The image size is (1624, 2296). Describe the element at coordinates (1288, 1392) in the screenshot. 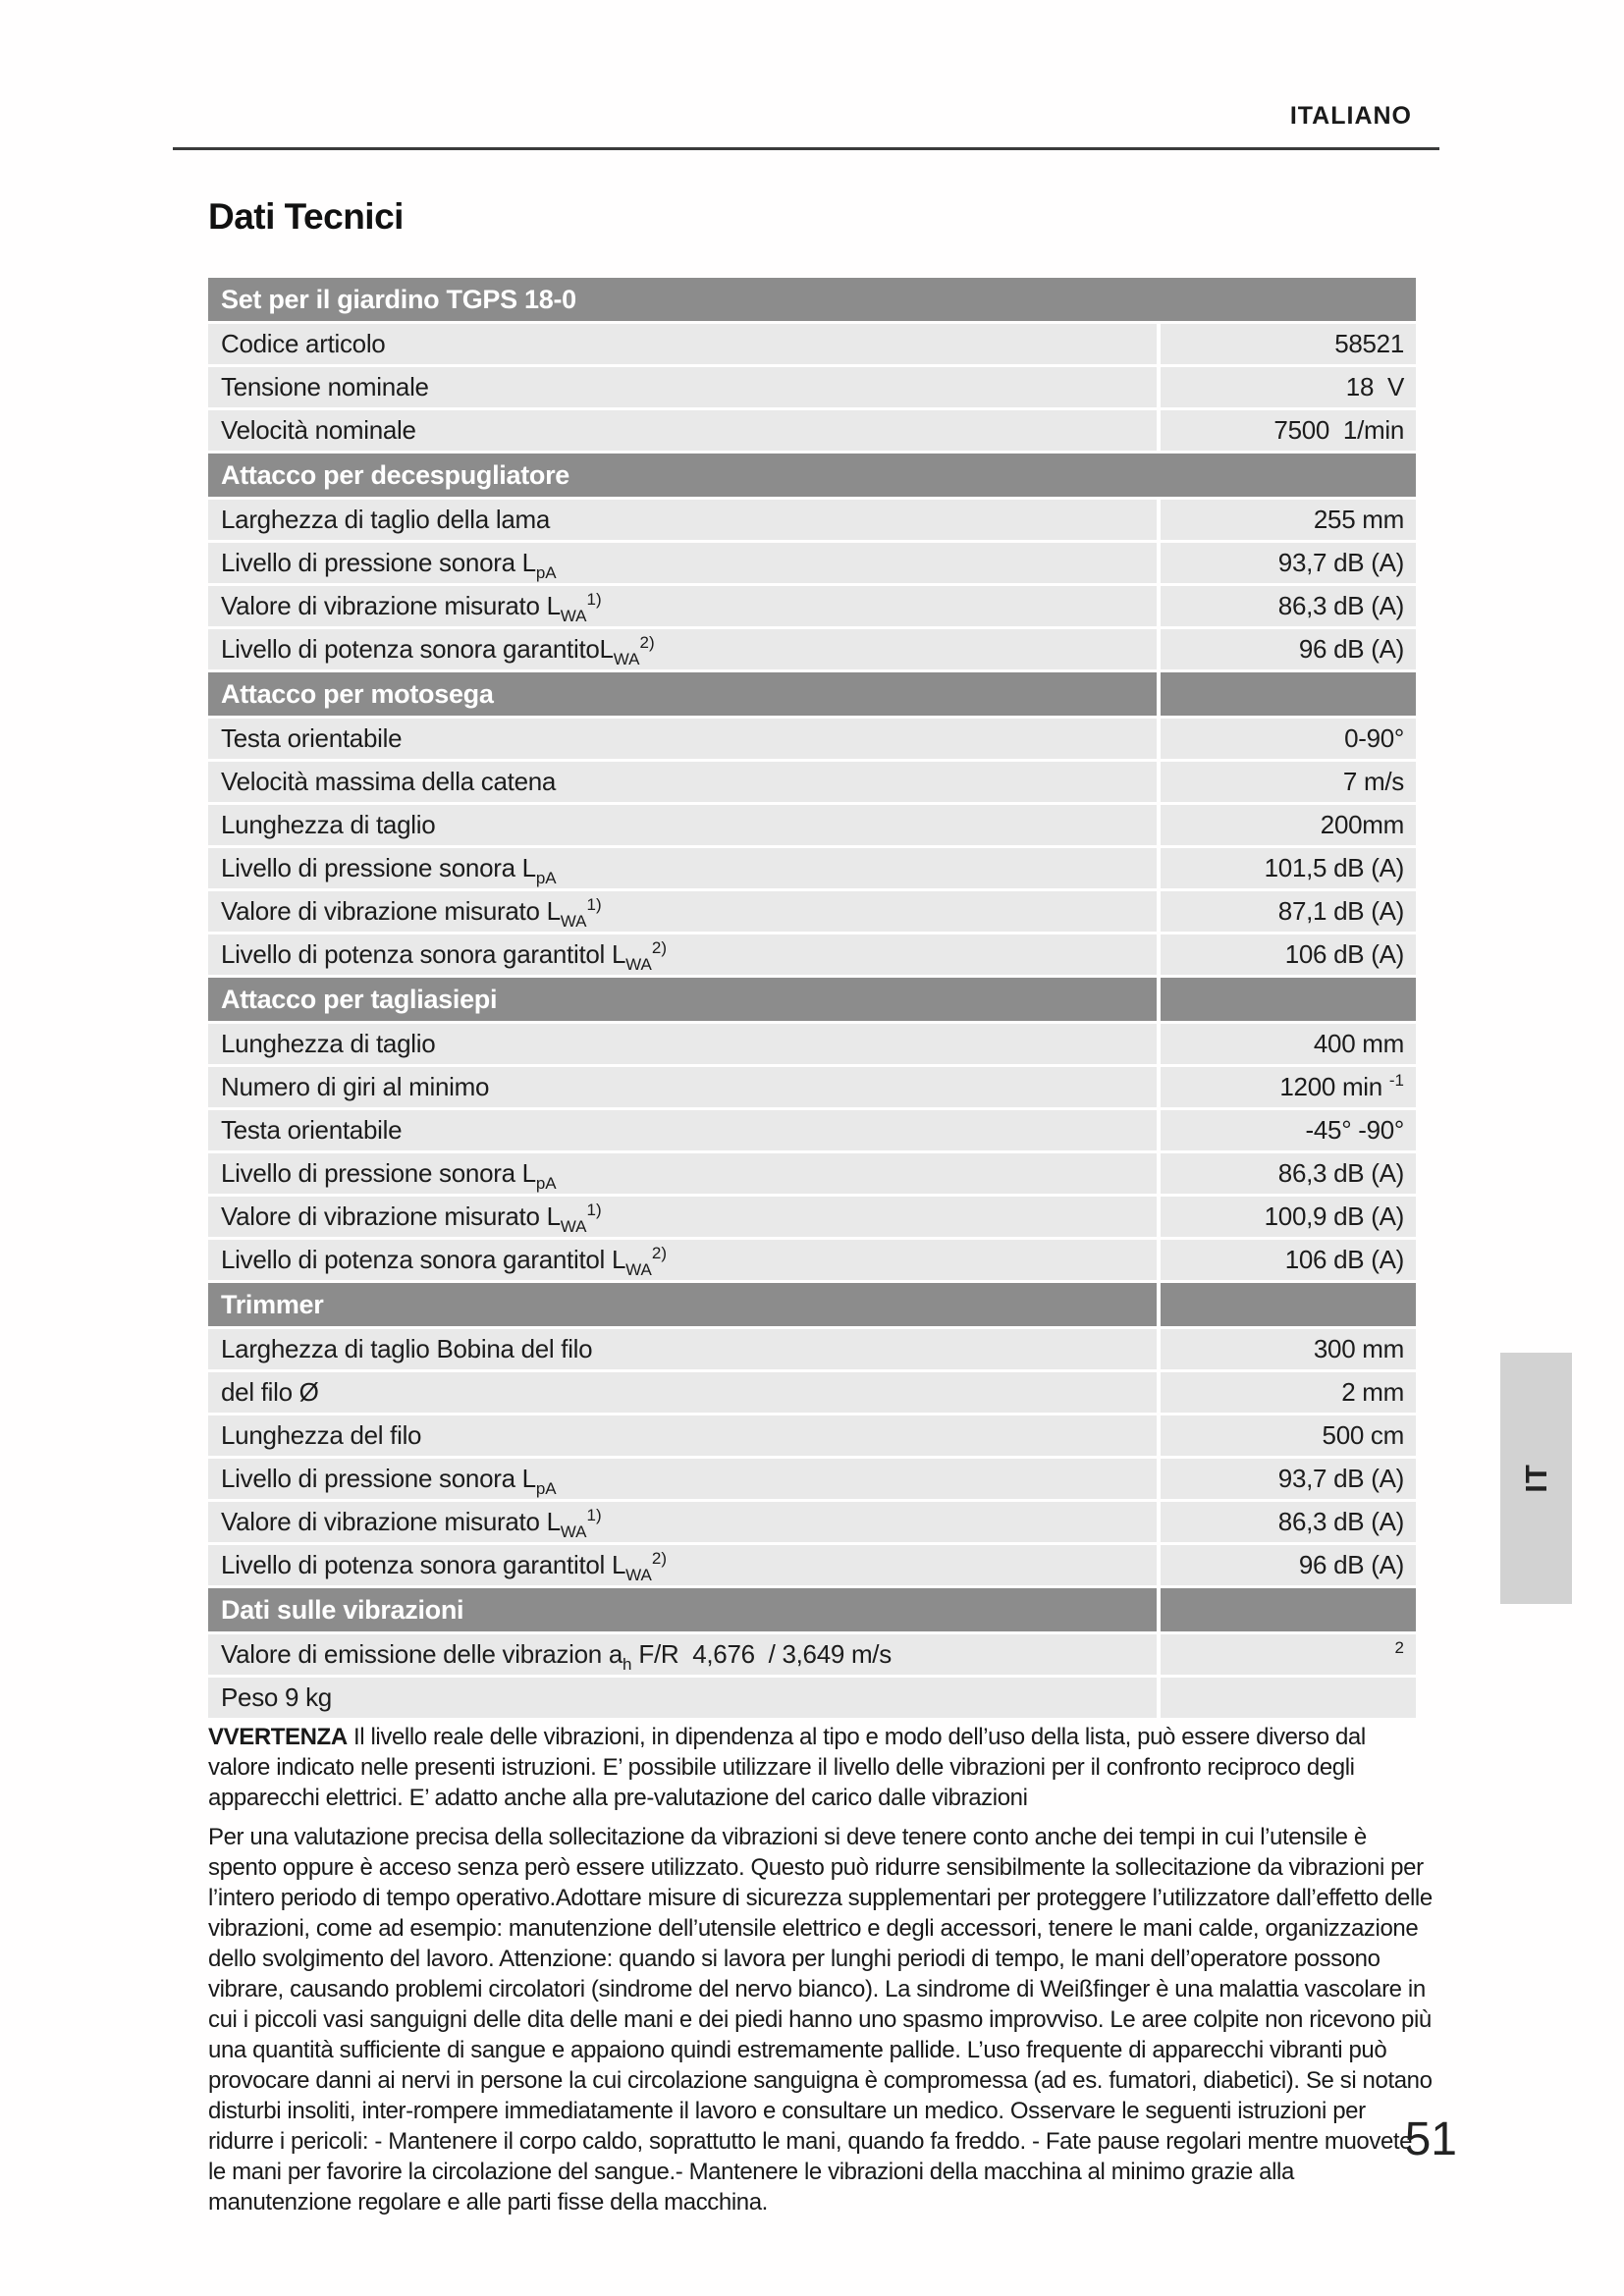

I see `row-value: 2 mm` at that location.